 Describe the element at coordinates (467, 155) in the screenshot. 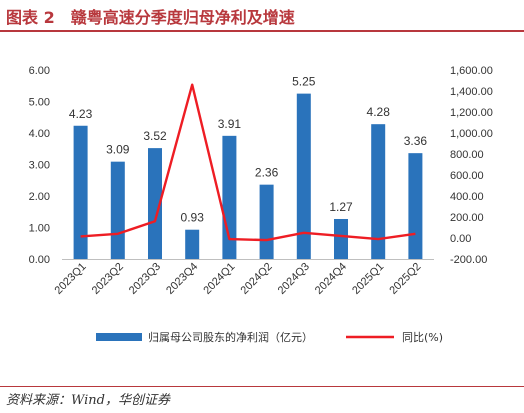

I see `right-axis-tick-label: 800.00` at that location.